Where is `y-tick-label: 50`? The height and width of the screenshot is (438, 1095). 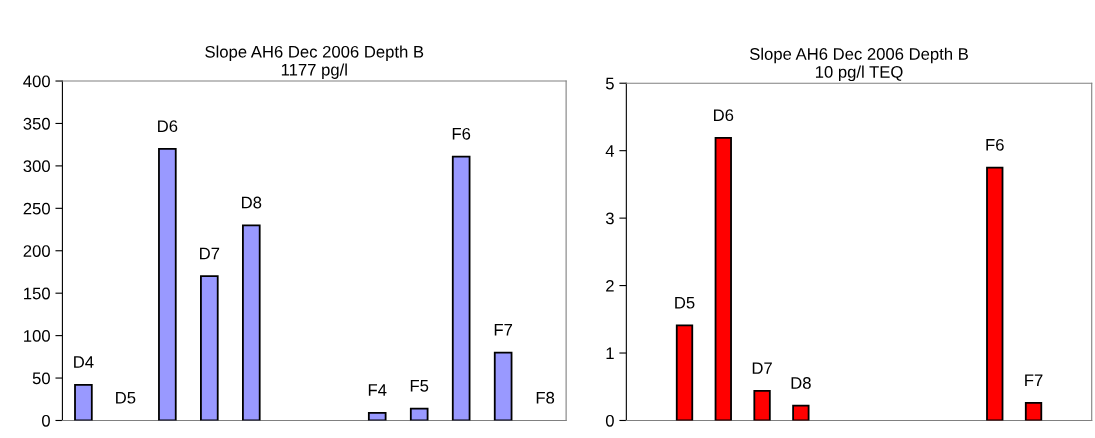
y-tick-label: 50 is located at coordinates (41, 378).